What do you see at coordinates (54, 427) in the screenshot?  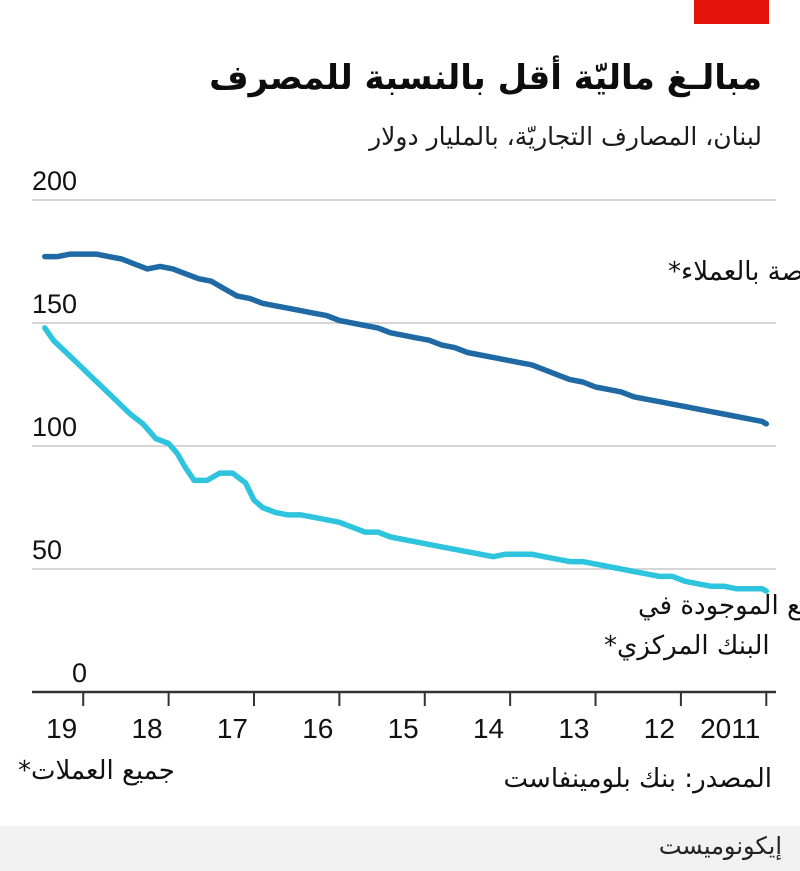 I see `y-tick-label-100: 100` at bounding box center [54, 427].